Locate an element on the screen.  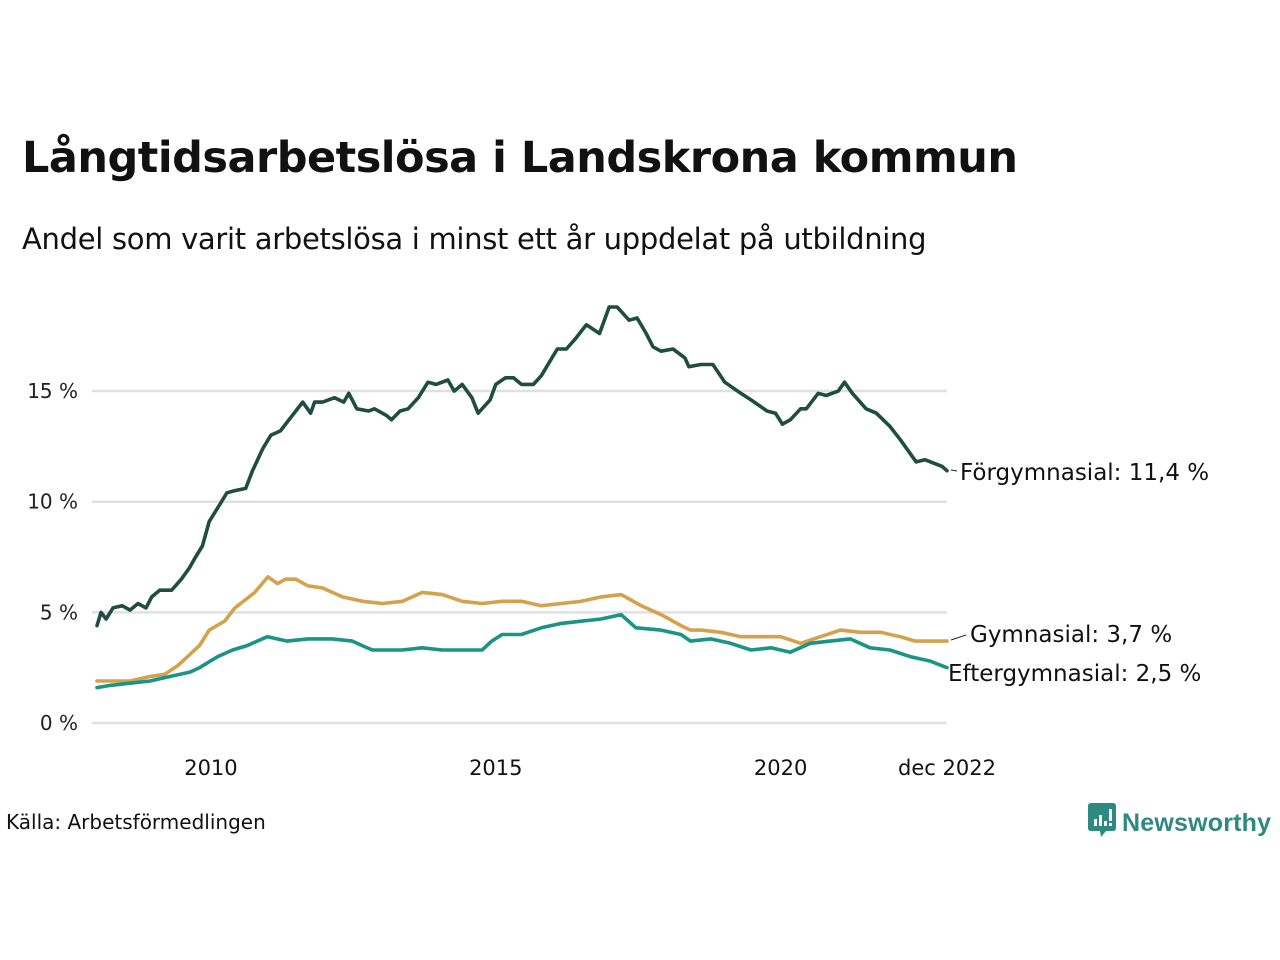
newsworthy-logo-icon is located at coordinates (1102, 823).